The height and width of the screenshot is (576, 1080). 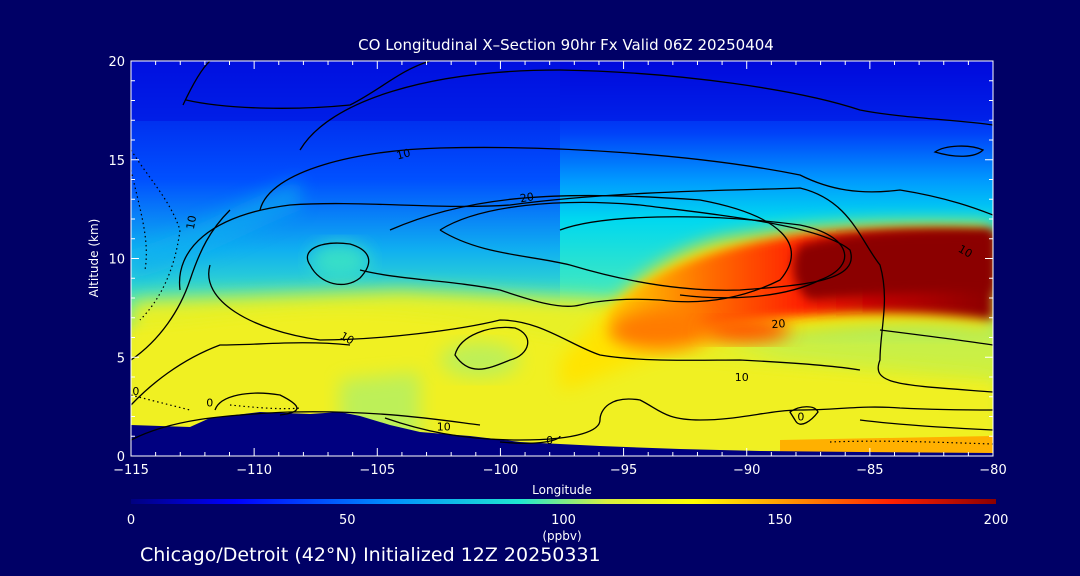 What do you see at coordinates (254, 470) in the screenshot?
I see `x-tick-label: −110` at bounding box center [254, 470].